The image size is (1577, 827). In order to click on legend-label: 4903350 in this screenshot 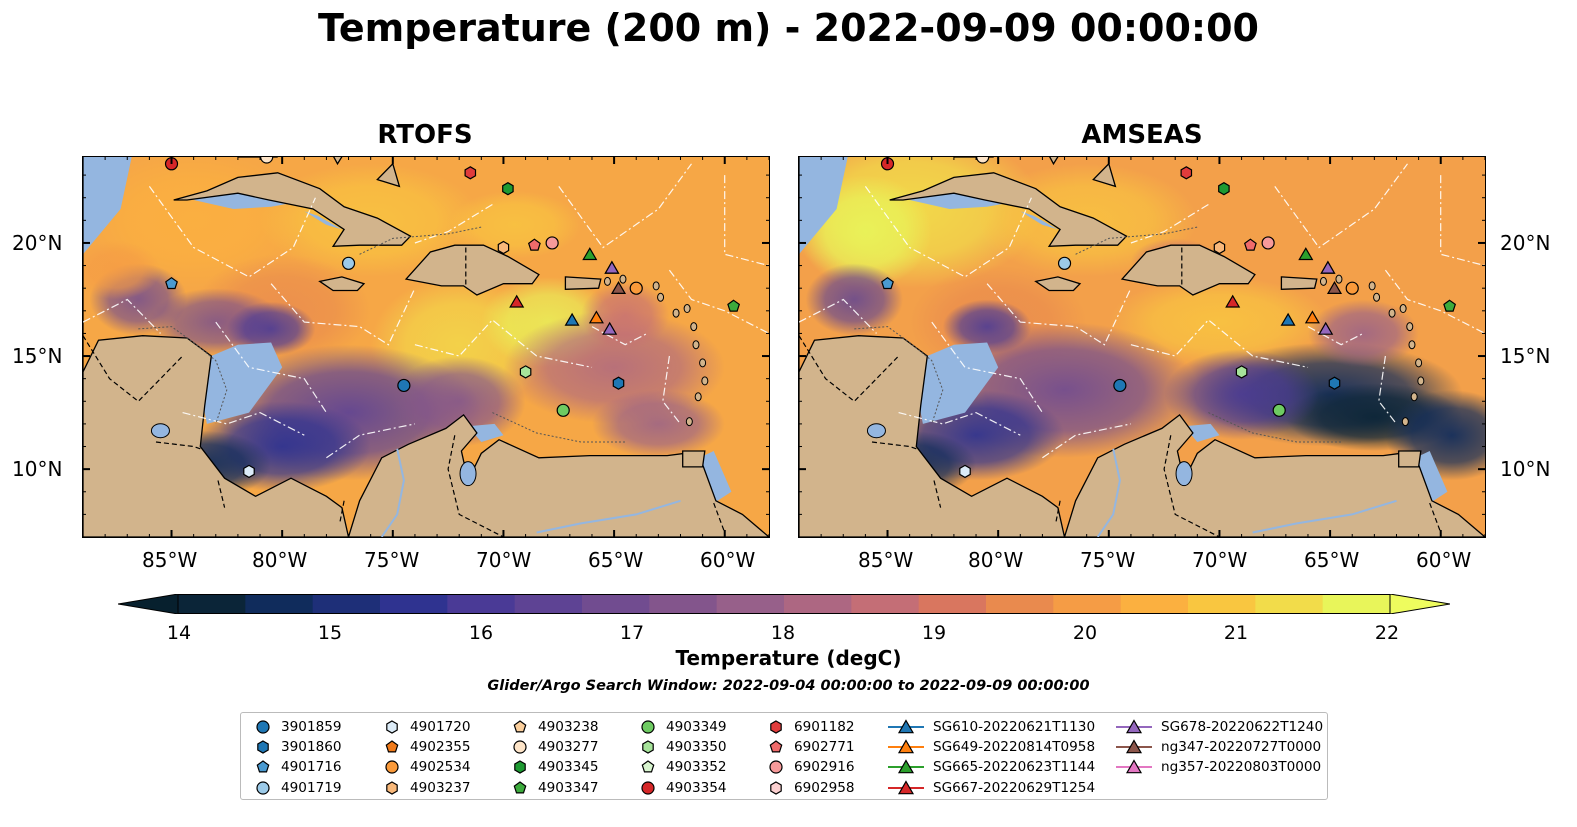, I will do `click(696, 747)`.